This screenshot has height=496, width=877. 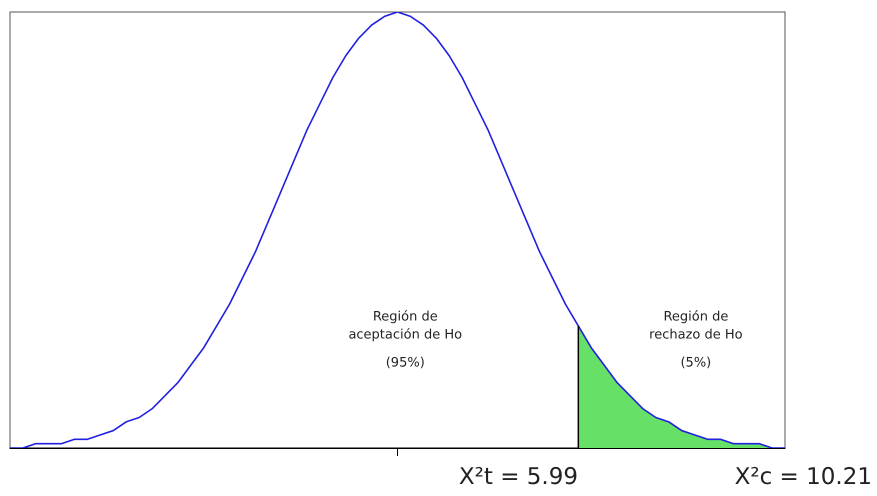 I want to click on annotation: Región de aceptación de Ho (95%), so click(x=405, y=340).